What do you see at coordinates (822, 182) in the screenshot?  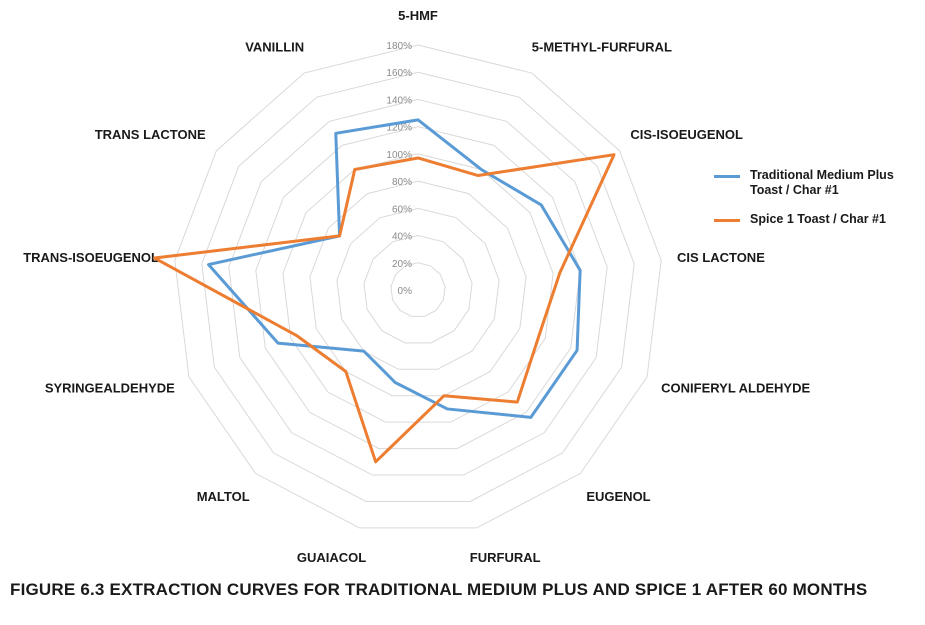 I see `legend-label-traditional: Traditional Medium Plus Toast / Char #1` at bounding box center [822, 182].